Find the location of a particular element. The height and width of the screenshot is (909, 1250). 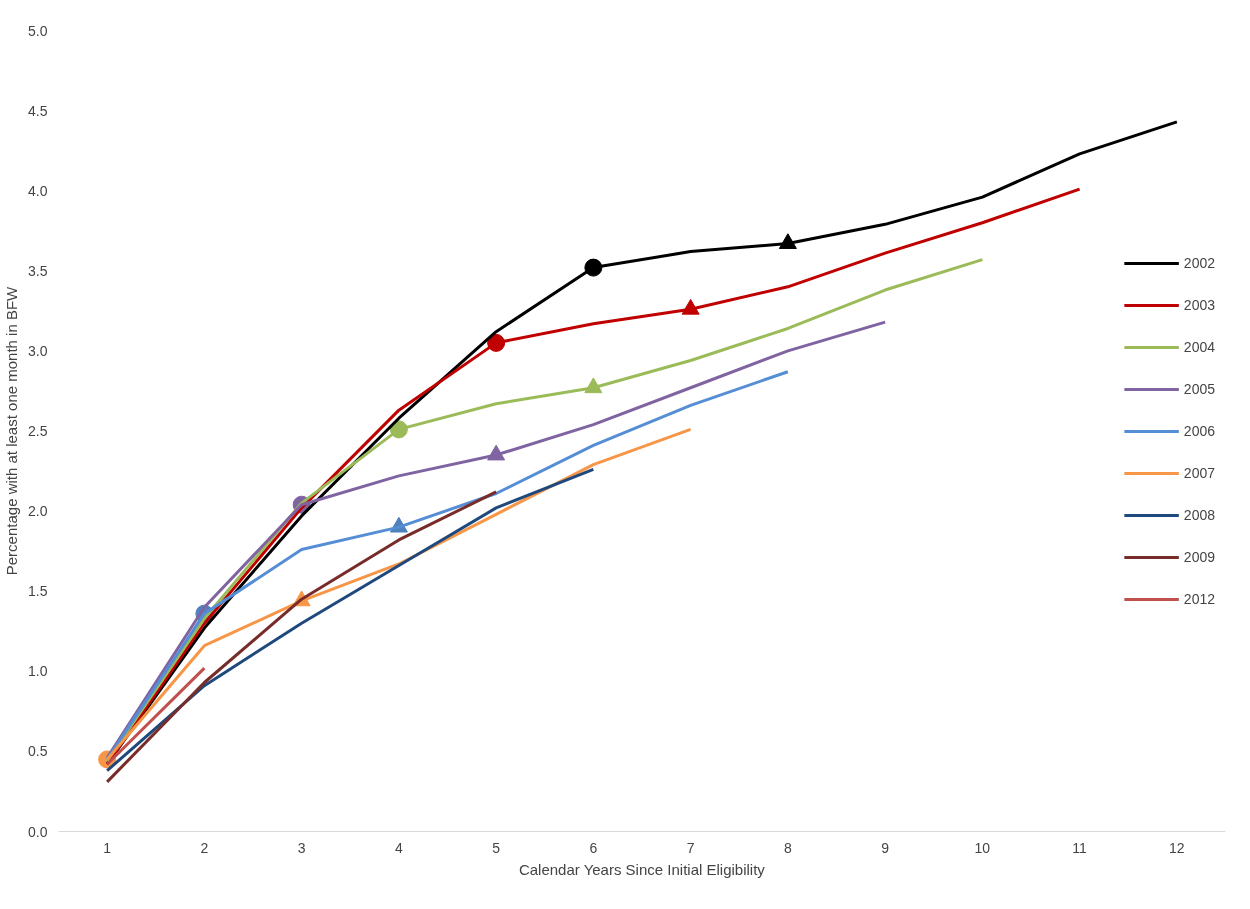

legend-label: 2006 is located at coordinates (1199, 430).